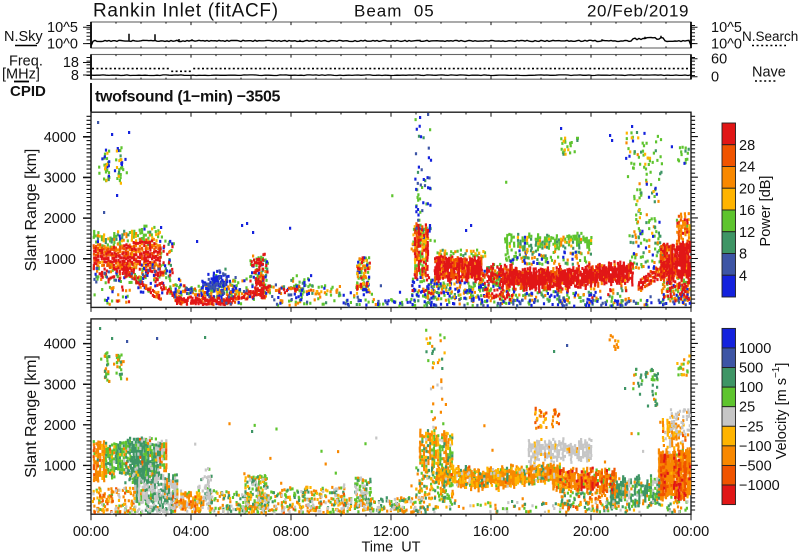 The width and height of the screenshot is (800, 559). I want to click on svg-text: 16:00, so click(491, 532).